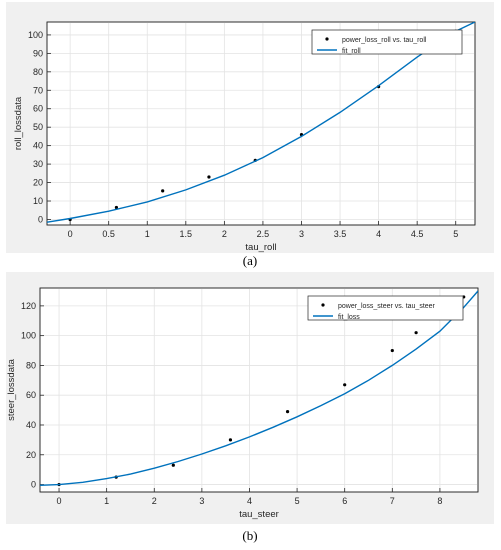 This screenshot has height=550, width=501. I want to click on x-tick-label: 6, so click(344, 501).